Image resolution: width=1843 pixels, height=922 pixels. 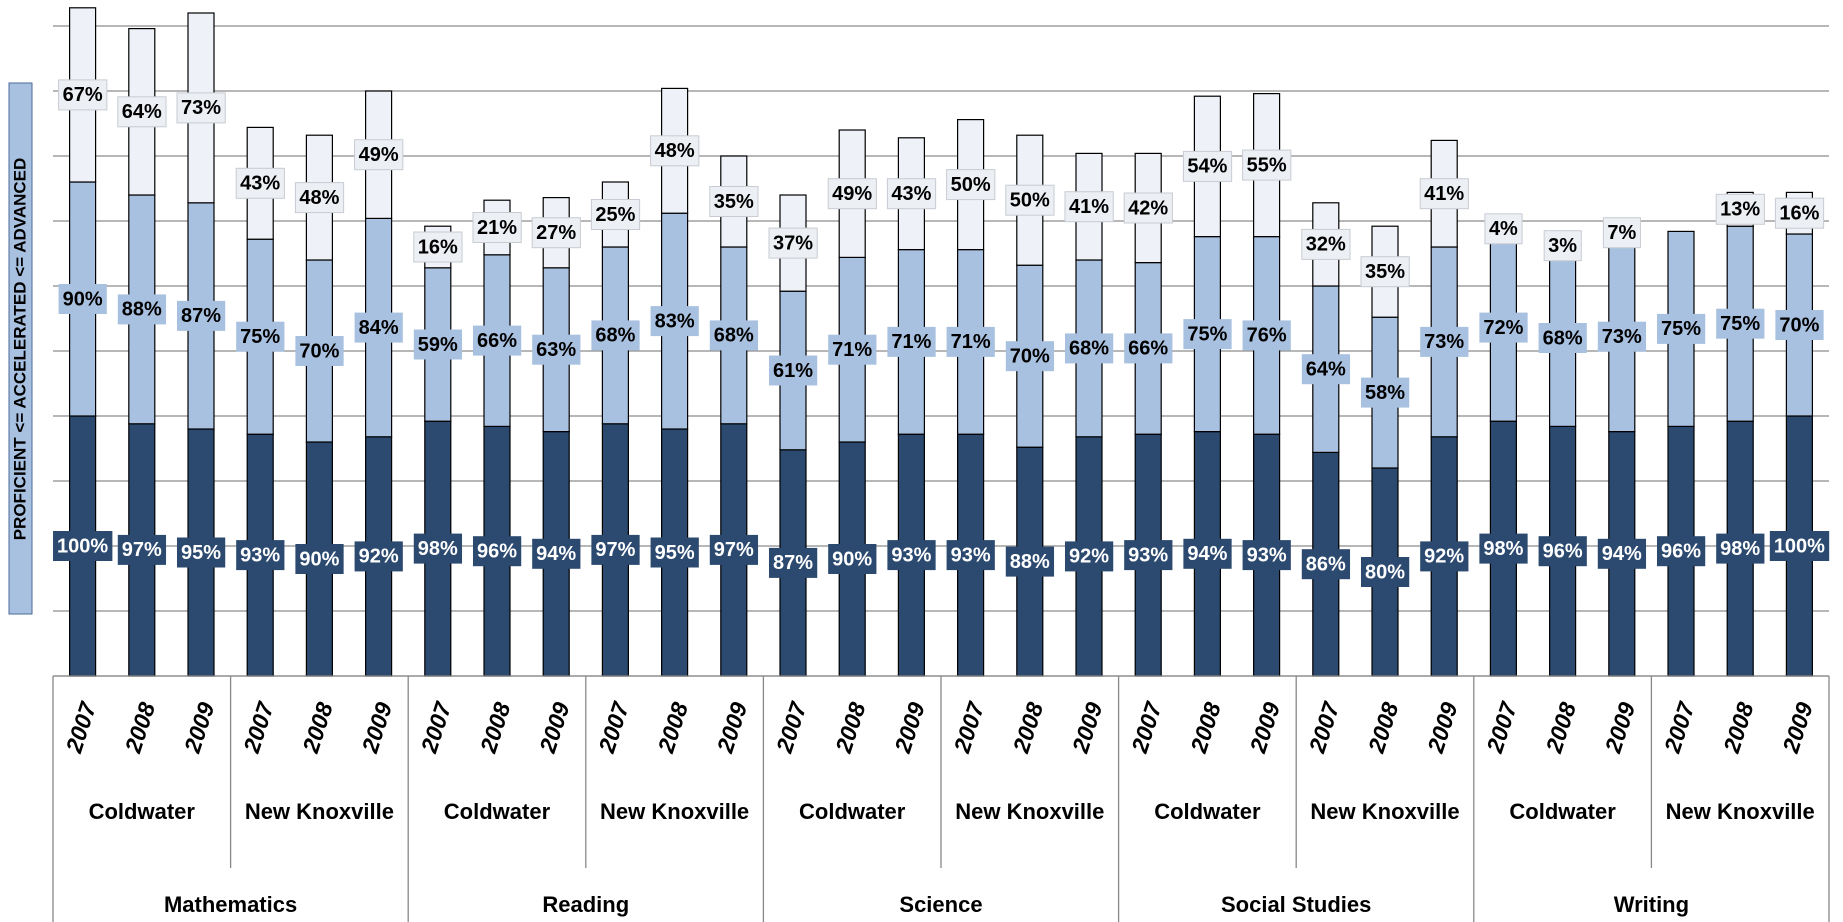 I want to click on value-label: 21%, so click(x=497, y=228).